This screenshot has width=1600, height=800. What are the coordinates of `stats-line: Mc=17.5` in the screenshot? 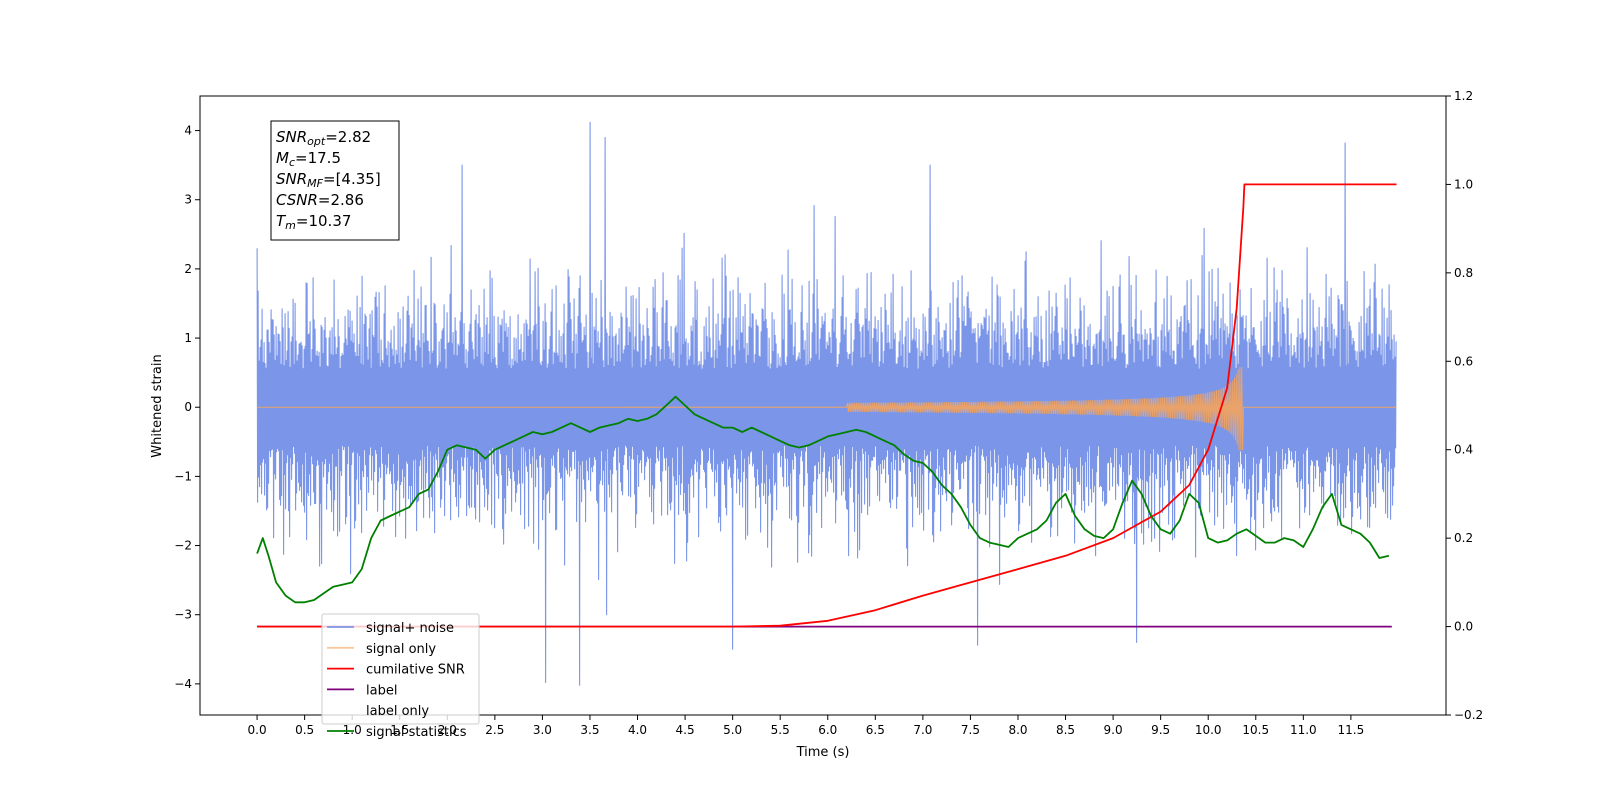 It's located at (308, 159).